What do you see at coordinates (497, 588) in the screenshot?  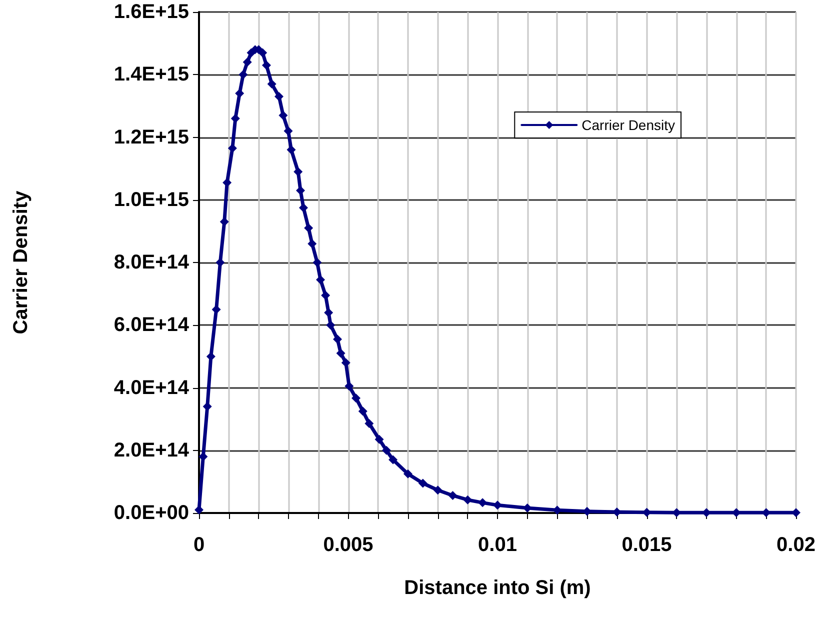 I see `x-axis-title: Distance into Si (m)` at bounding box center [497, 588].